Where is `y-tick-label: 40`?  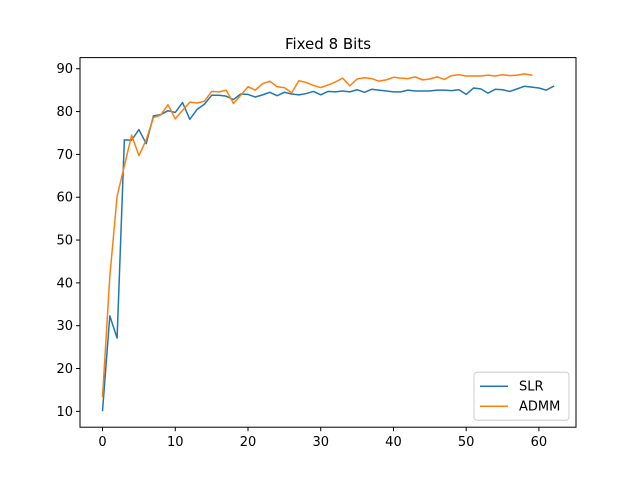
y-tick-label: 40 is located at coordinates (64, 283).